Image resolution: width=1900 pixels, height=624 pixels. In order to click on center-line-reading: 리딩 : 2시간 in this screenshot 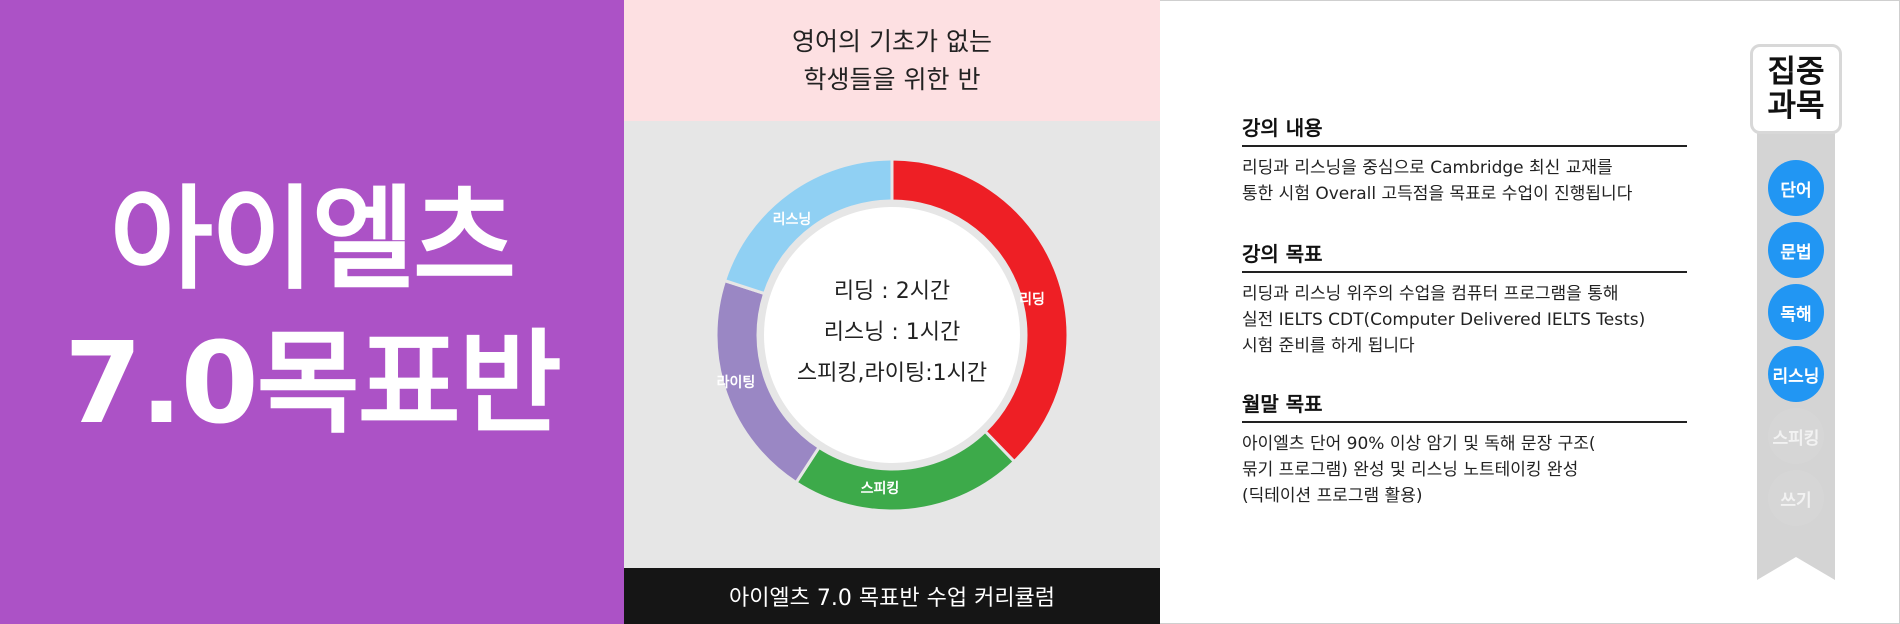, I will do `click(892, 291)`.